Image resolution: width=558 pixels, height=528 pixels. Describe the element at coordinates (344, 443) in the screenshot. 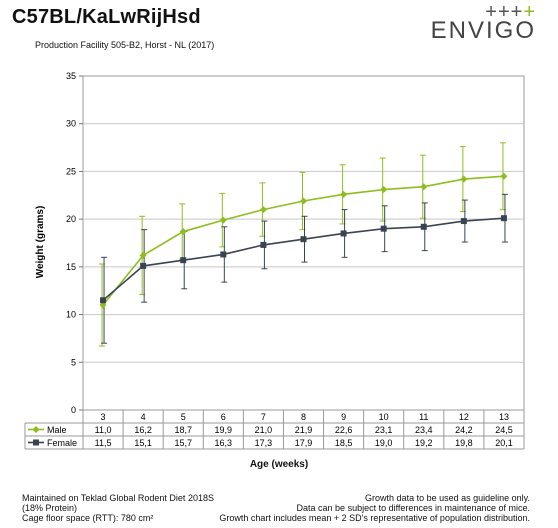

I see `data-label-female: 18,5` at that location.